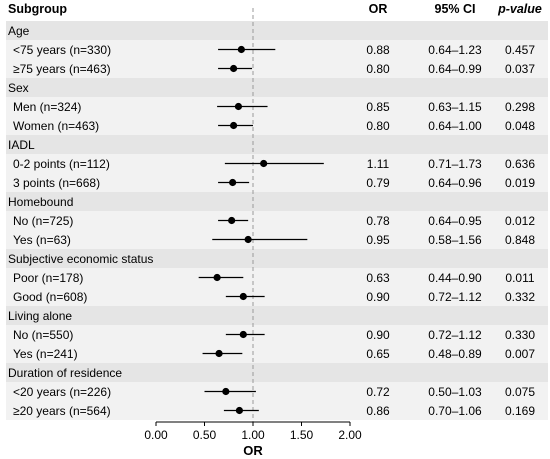 This screenshot has height=459, width=550. What do you see at coordinates (520, 107) in the screenshot?
I see `p-value: 0.298` at bounding box center [520, 107].